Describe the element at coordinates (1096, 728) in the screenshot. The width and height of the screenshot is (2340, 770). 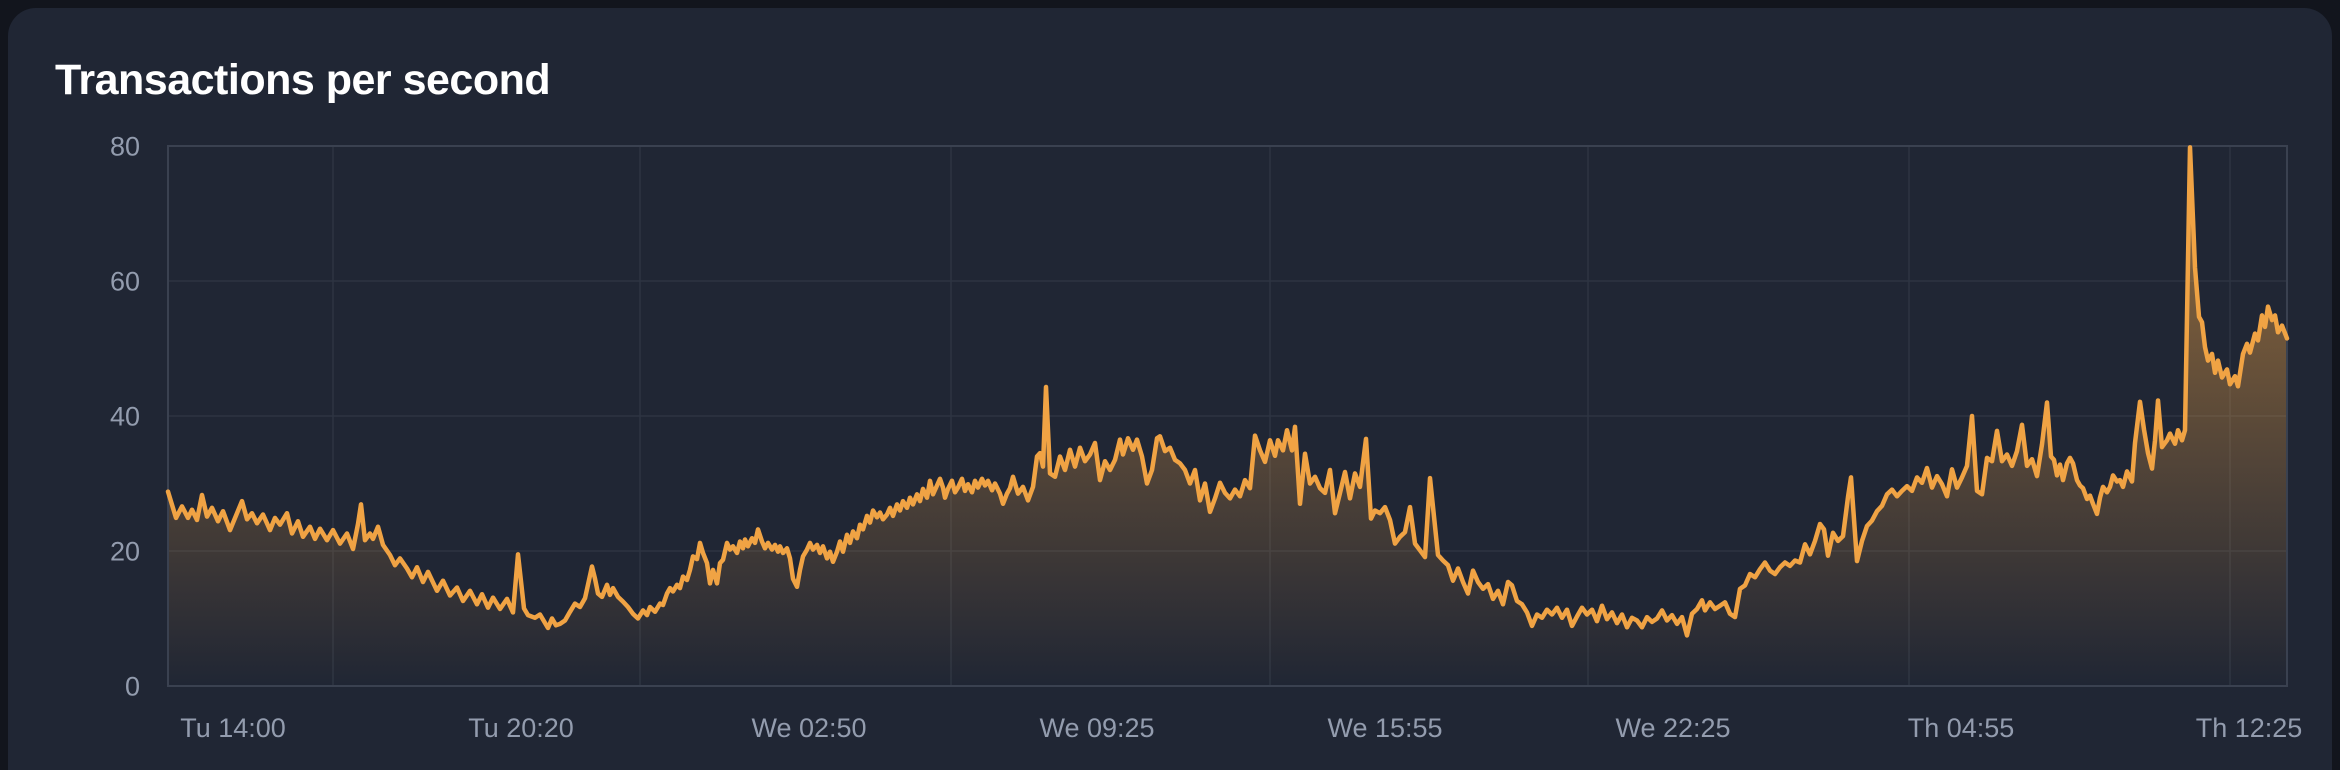
I see `x-axis-label: We 09:25` at that location.